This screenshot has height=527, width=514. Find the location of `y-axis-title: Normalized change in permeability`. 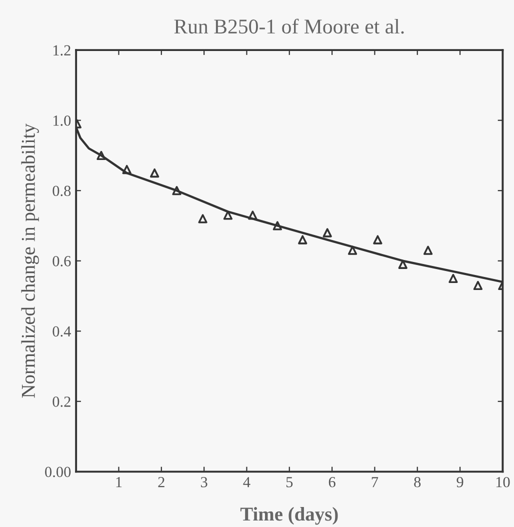

y-axis-title: Normalized change in permeability is located at coordinates (30, 261).